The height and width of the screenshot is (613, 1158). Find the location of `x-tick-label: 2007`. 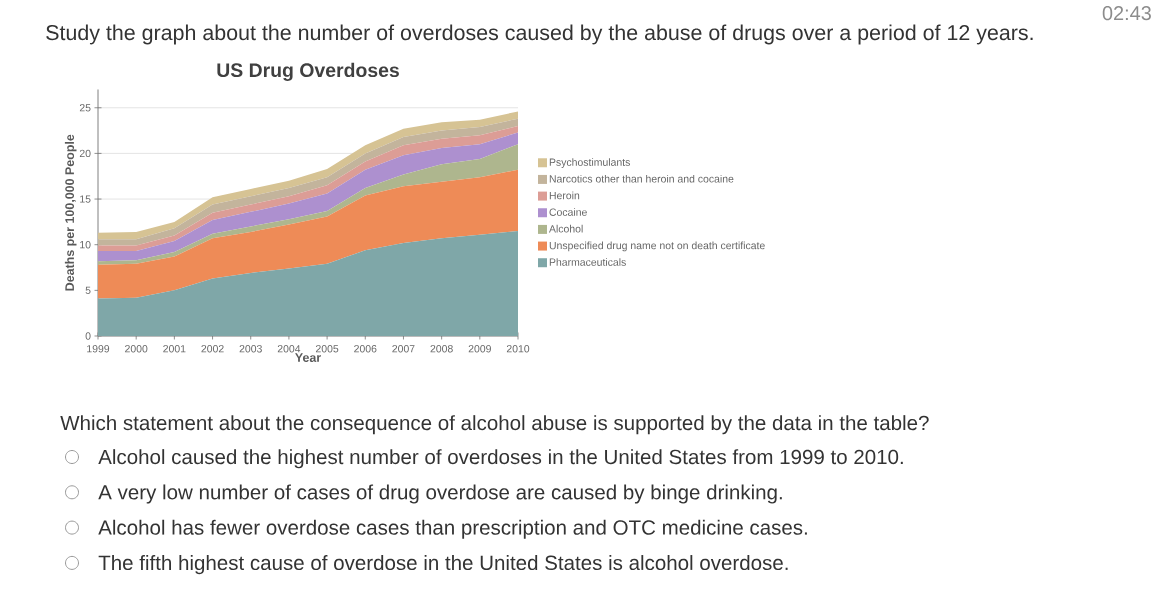

x-tick-label: 2007 is located at coordinates (403, 349).